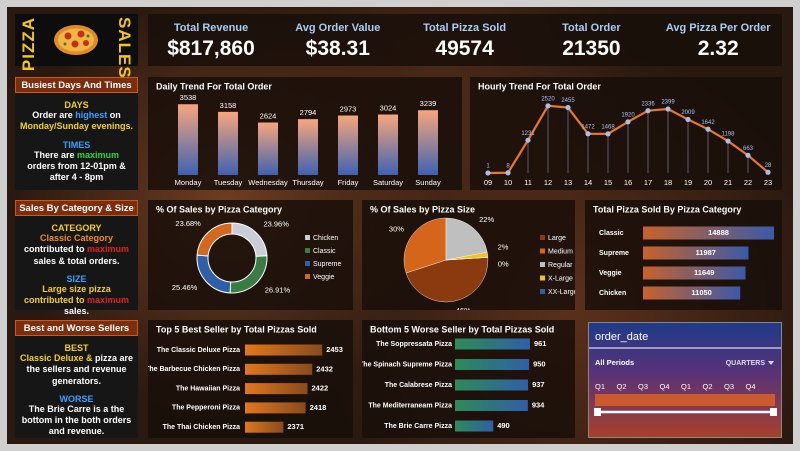  Describe the element at coordinates (76, 328) in the screenshot. I see `insight-title: Best and Worse Sellers` at that location.